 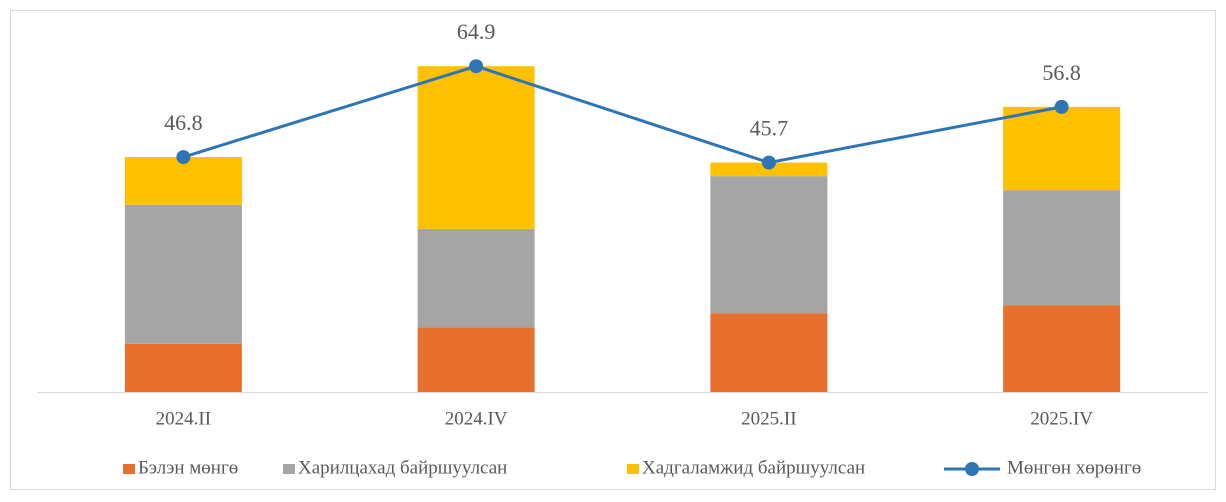 What do you see at coordinates (753, 467) in the screenshot?
I see `legend-label: Хадгаламжид байршуулсан` at bounding box center [753, 467].